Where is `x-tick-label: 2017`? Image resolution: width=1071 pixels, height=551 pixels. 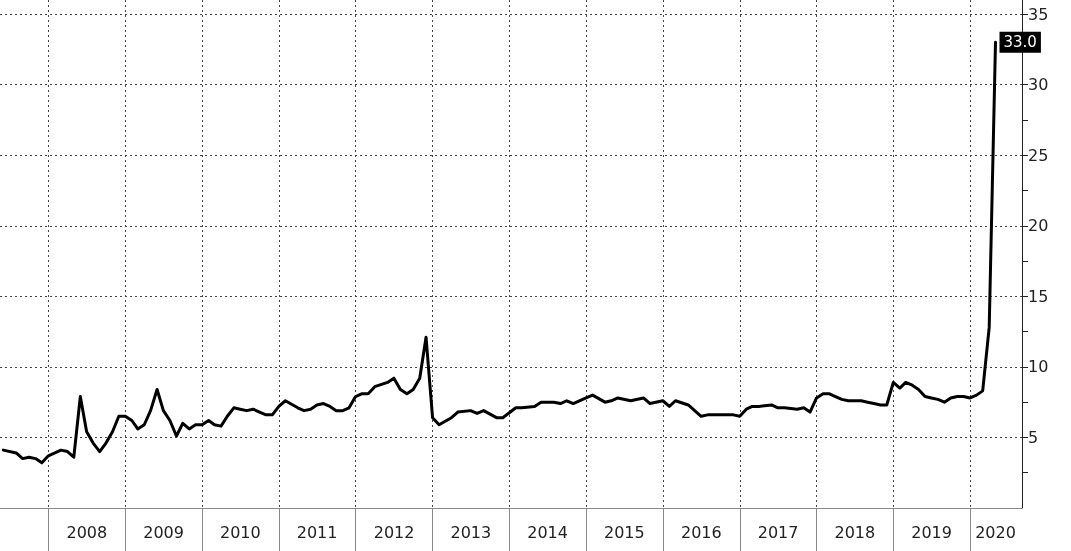
x-tick-label: 2017 is located at coordinates (778, 532).